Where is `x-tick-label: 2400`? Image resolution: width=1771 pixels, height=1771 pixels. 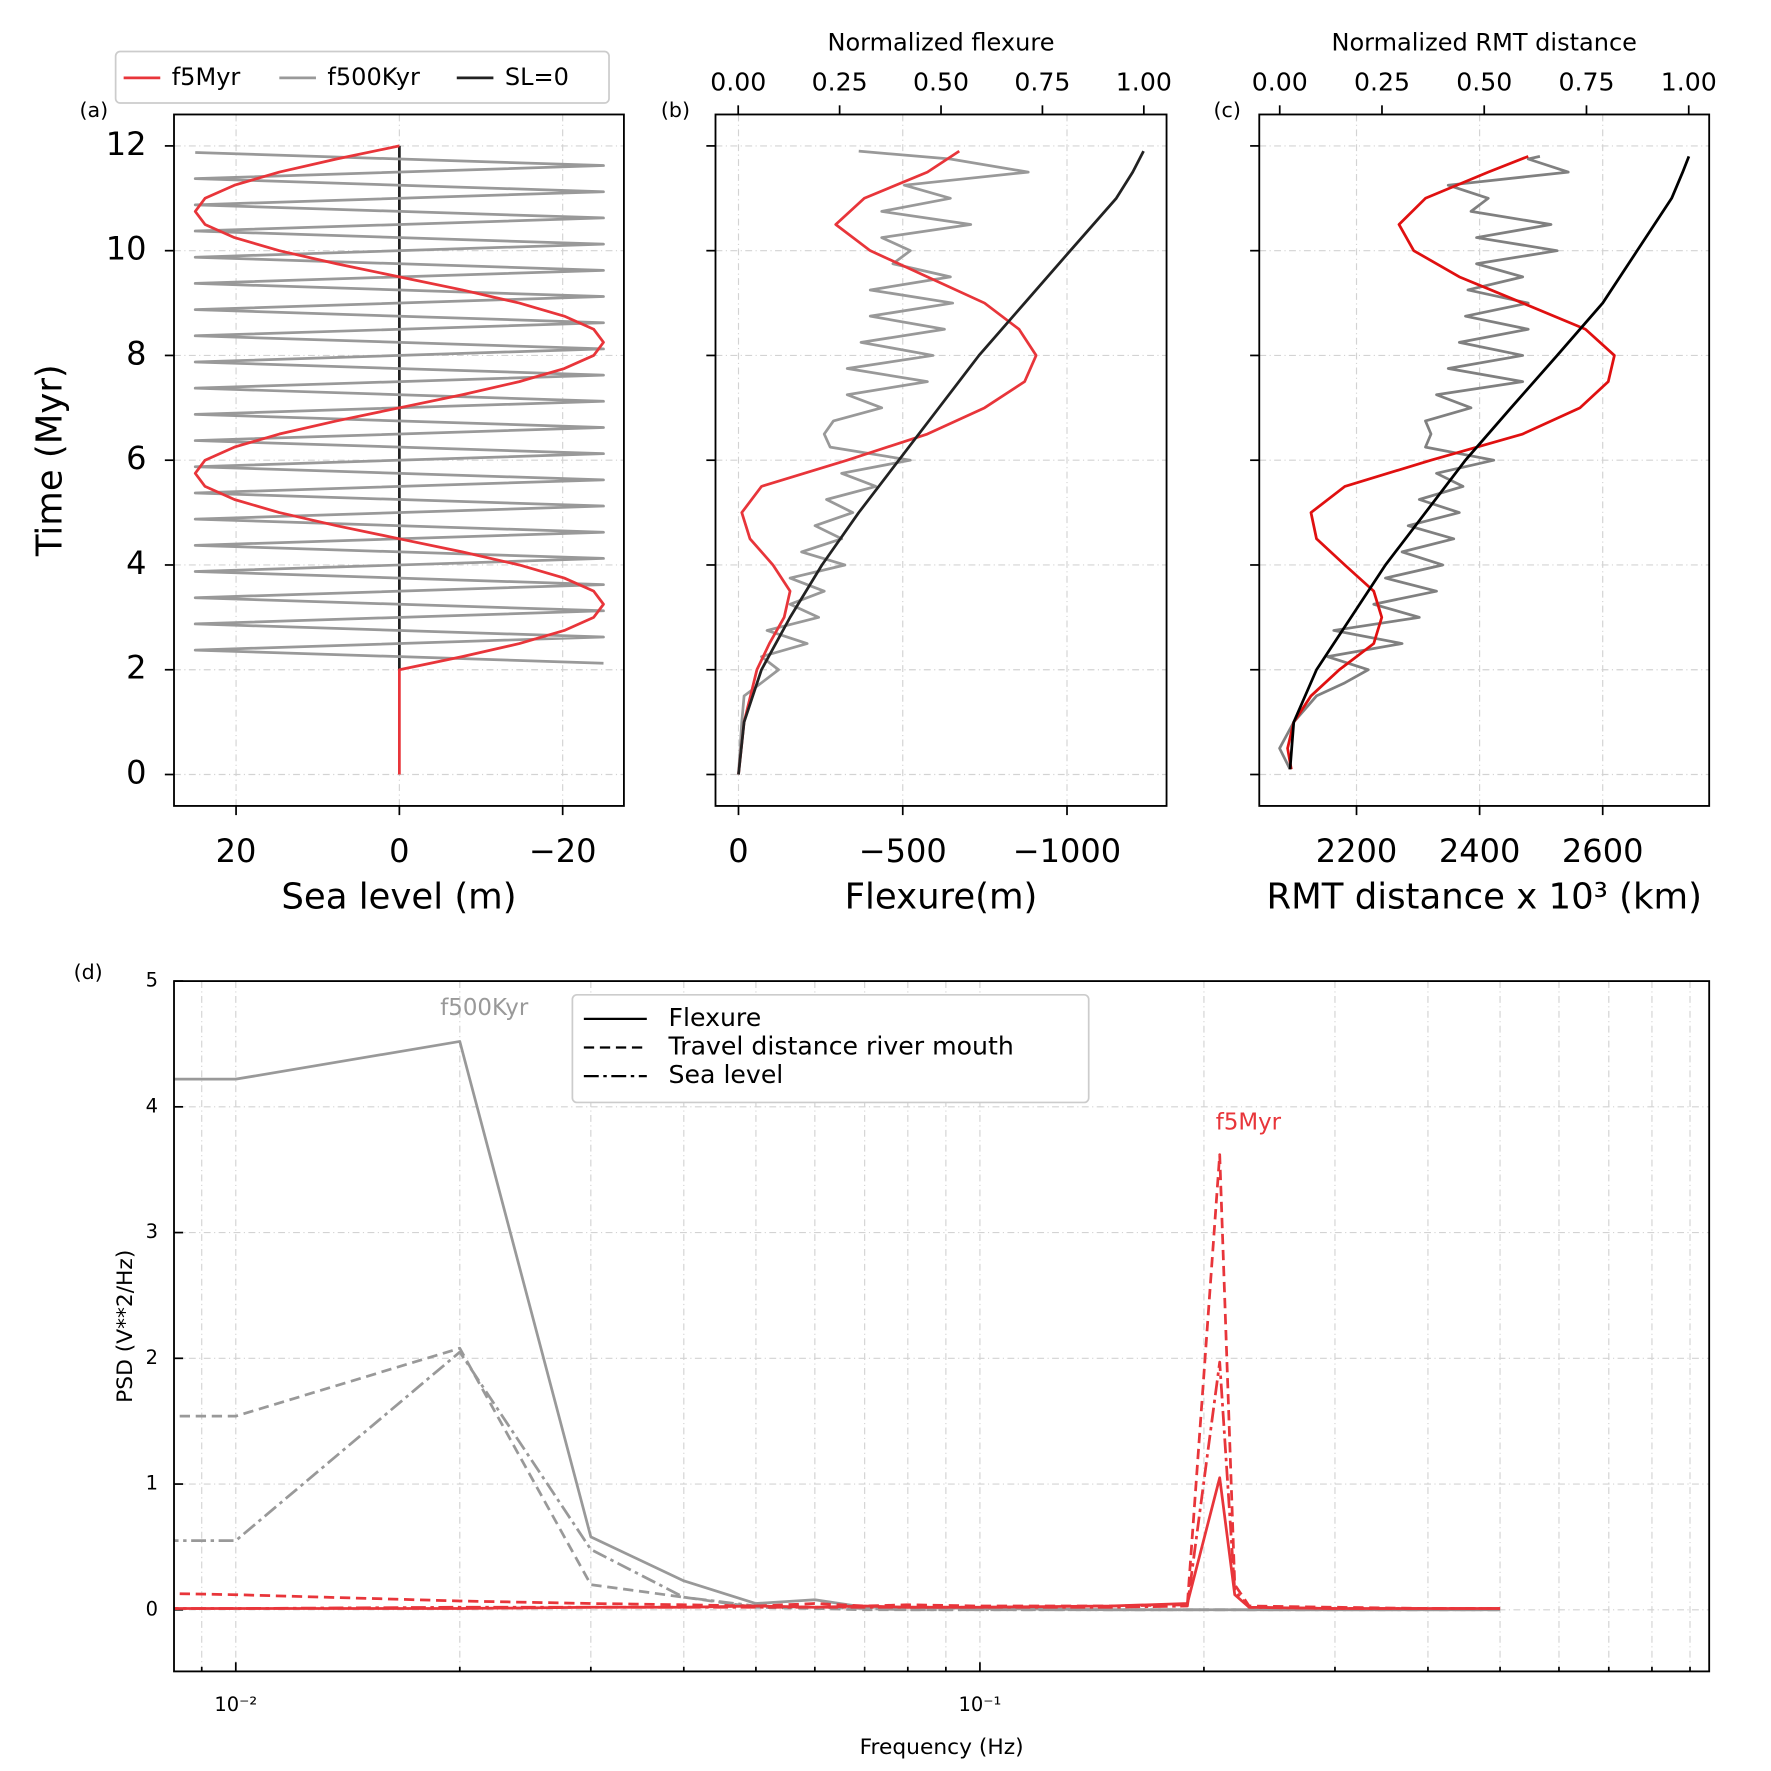
x-tick-label: 2400 is located at coordinates (1480, 851).